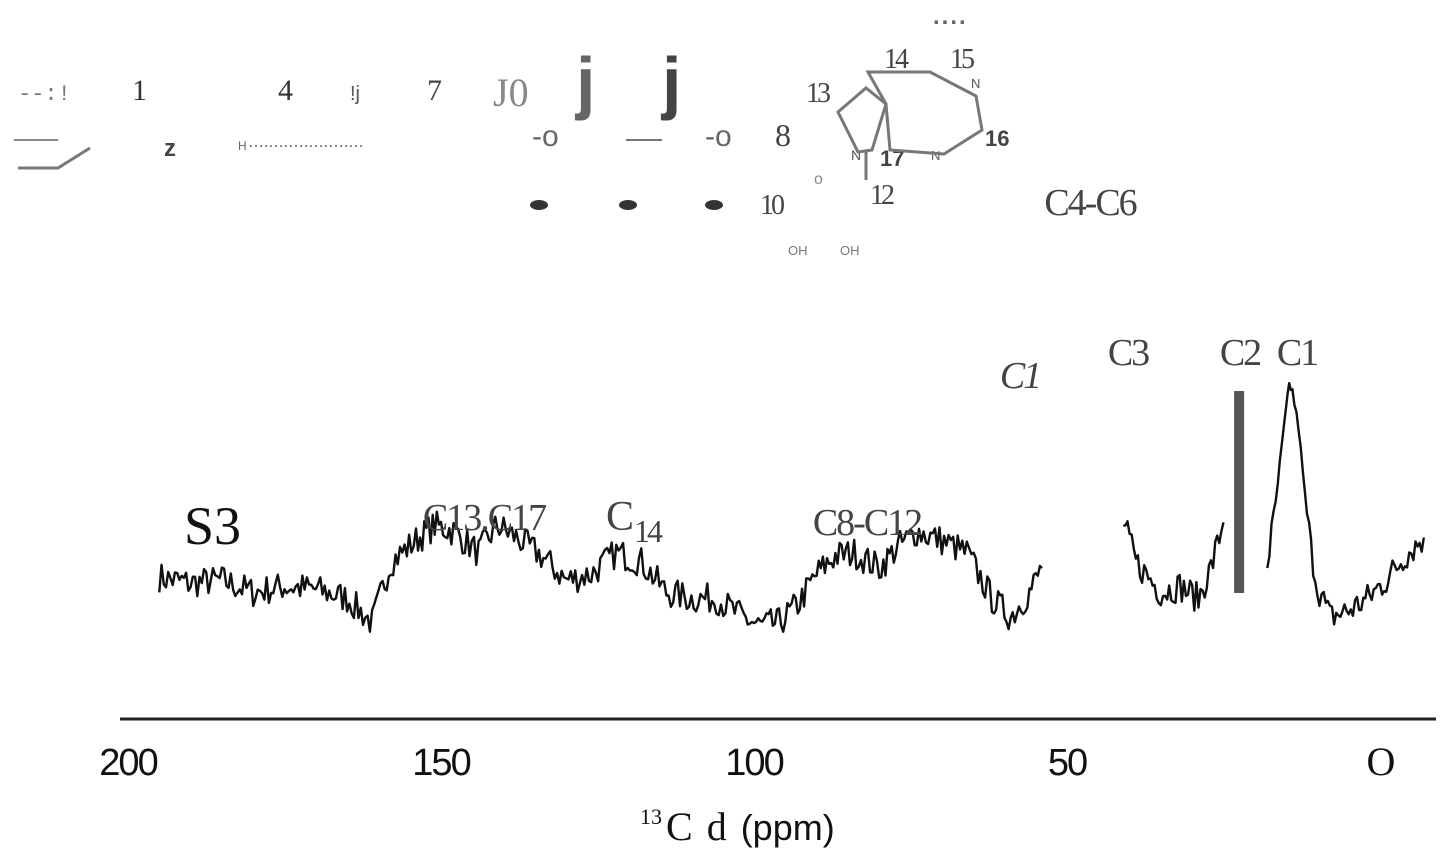 This screenshot has width=1442, height=849. I want to click on structure-glyph-z: z, so click(170, 148).